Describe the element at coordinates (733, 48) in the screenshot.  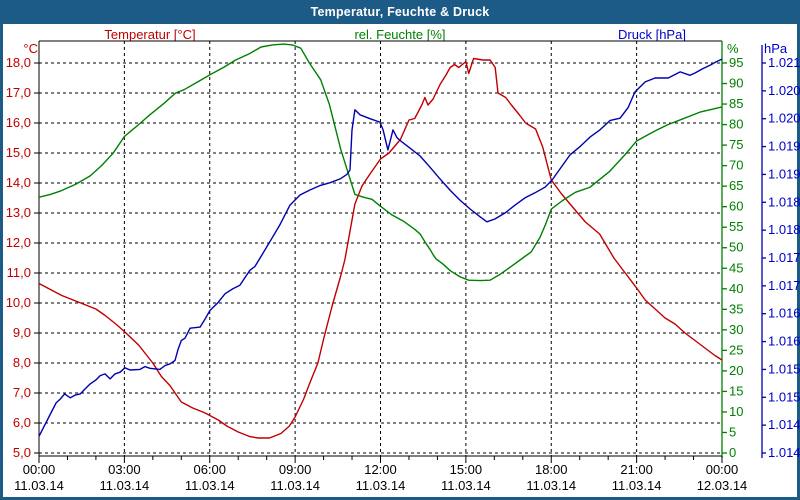
I see `humidity-axis-unit-label: %` at that location.